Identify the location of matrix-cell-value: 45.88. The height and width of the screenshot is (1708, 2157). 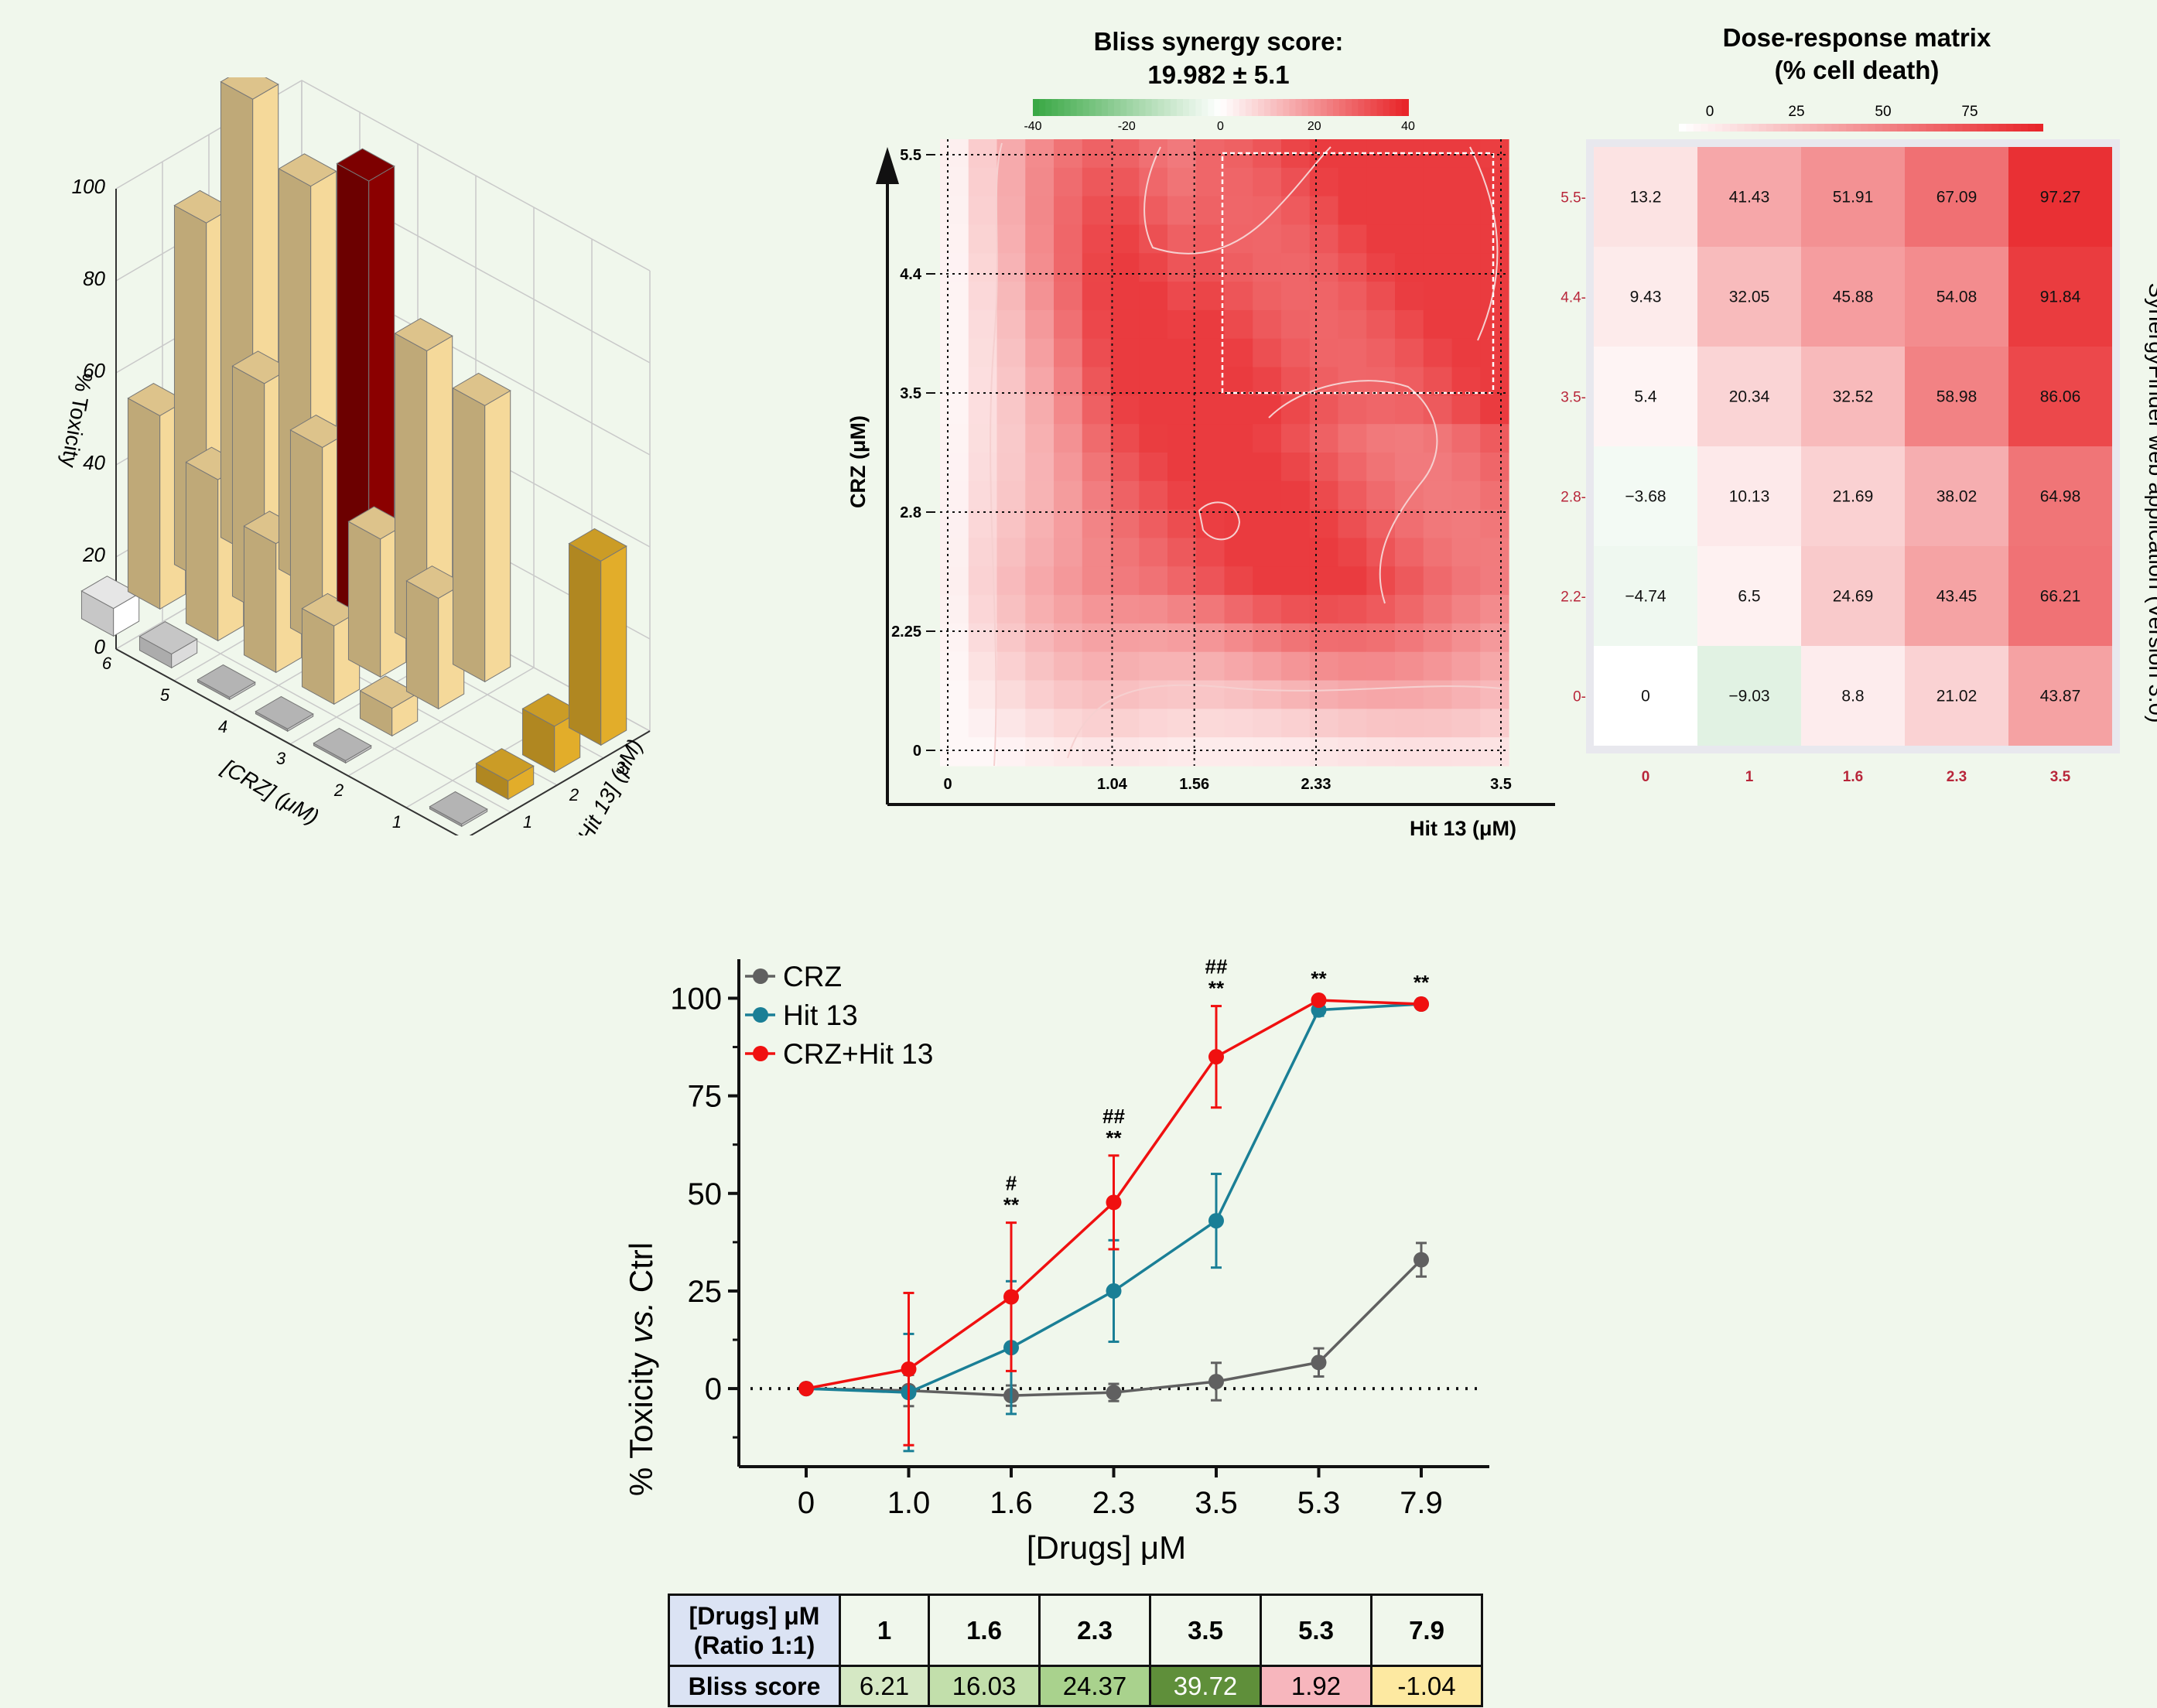
(1854, 297).